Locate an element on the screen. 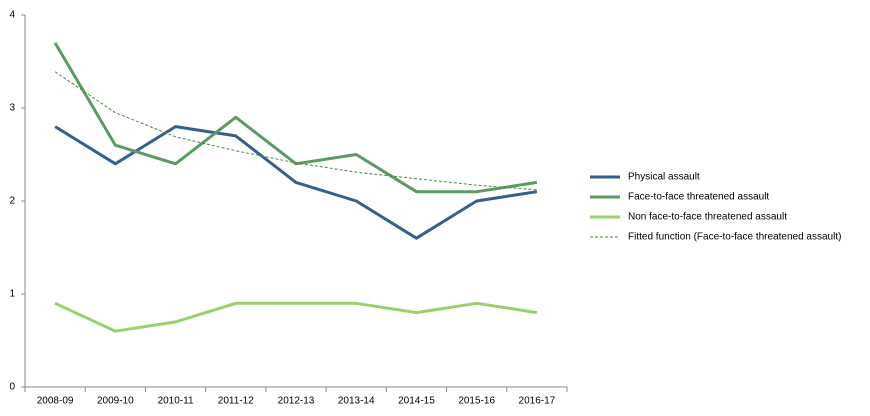  x-tick-label: 2008-09 is located at coordinates (55, 401).